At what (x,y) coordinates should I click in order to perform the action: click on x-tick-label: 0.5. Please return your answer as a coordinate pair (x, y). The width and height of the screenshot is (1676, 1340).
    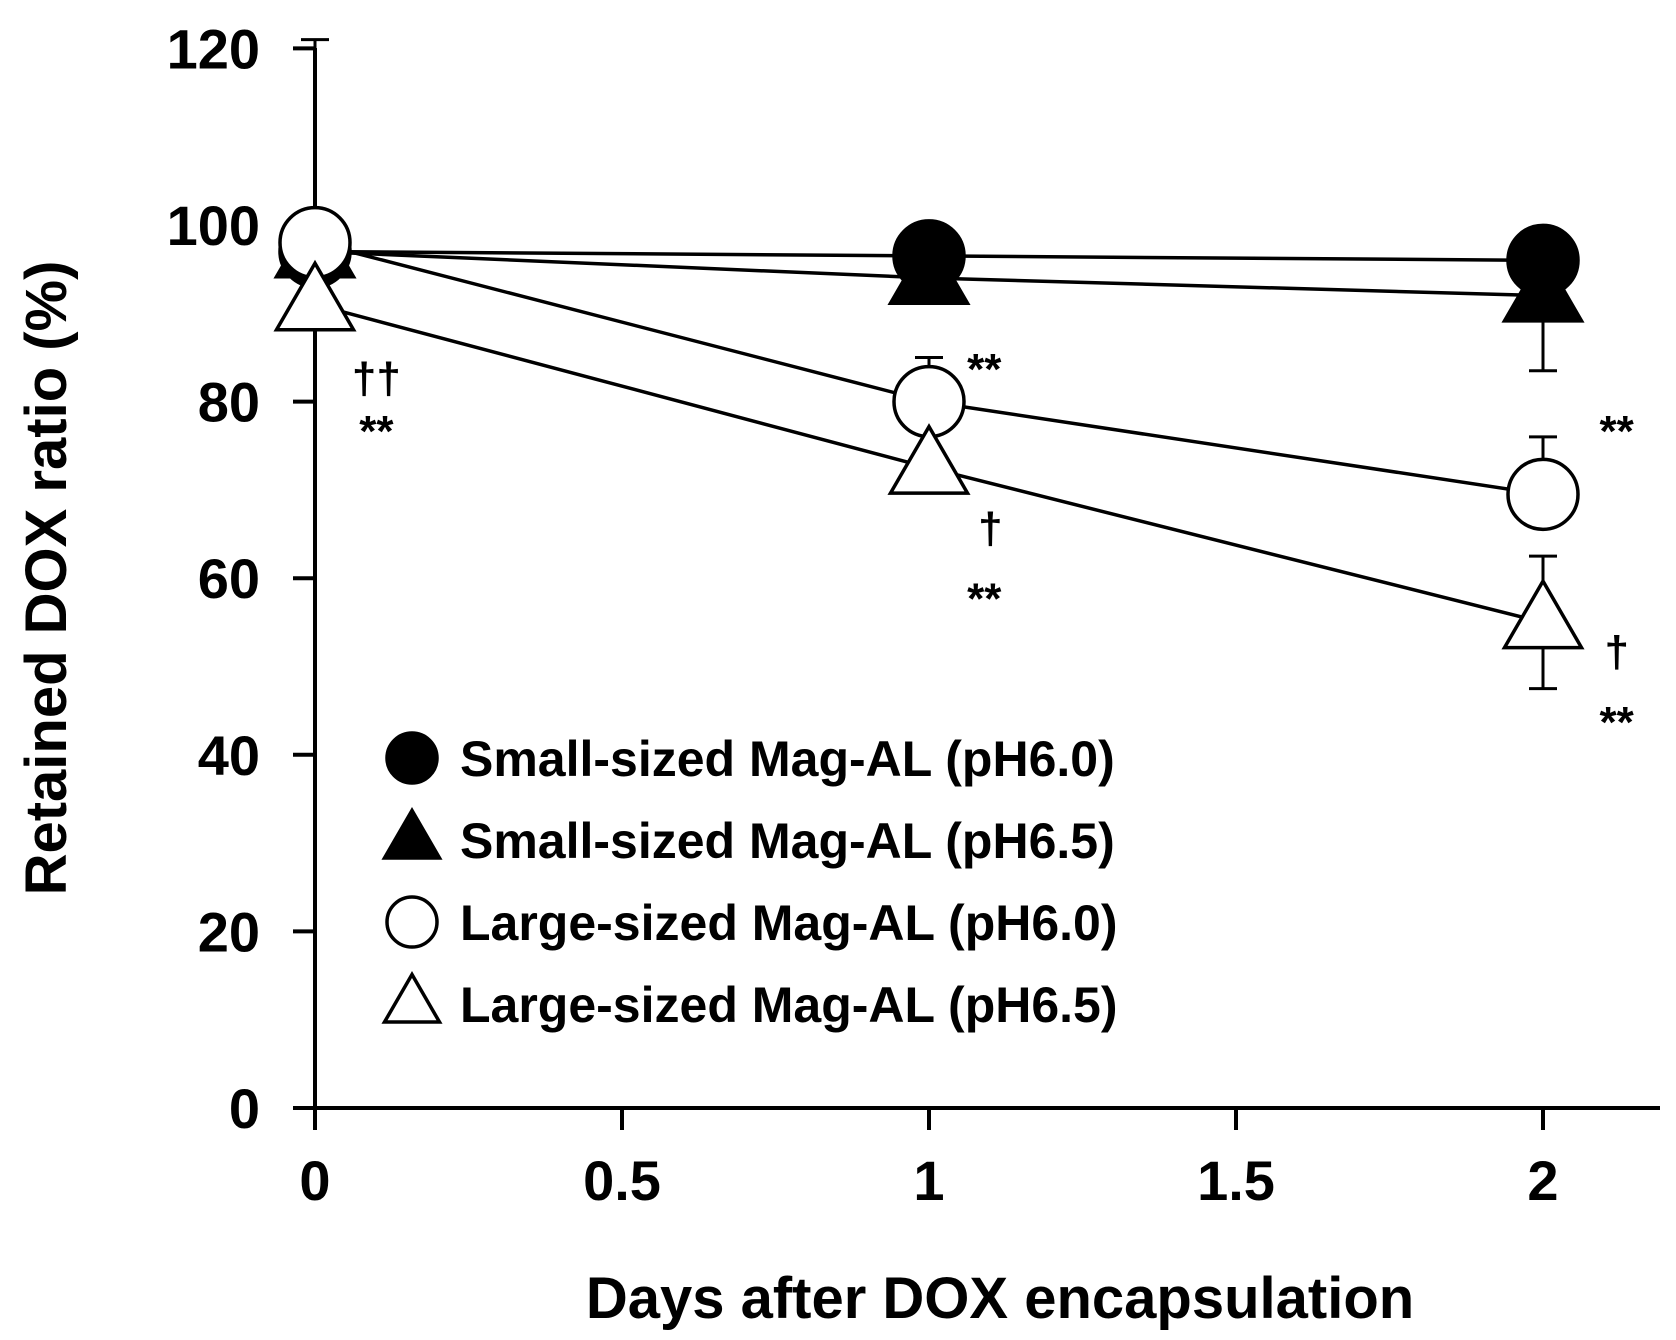
    Looking at the image, I should click on (622, 1180).